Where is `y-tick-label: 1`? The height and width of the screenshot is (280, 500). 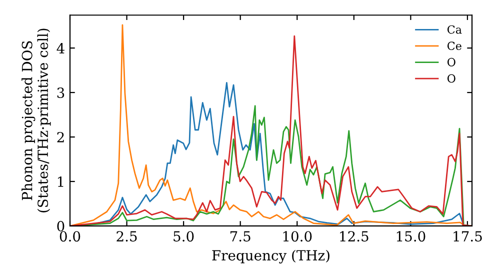 y-tick-label: 1 is located at coordinates (61, 181).